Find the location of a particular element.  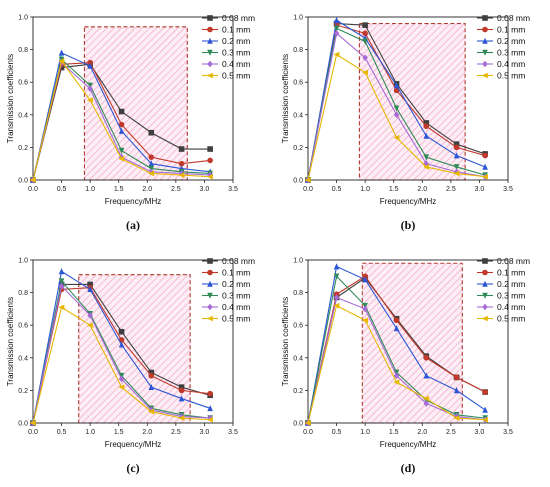

x-tick-label: 0.5 is located at coordinates (337, 189).